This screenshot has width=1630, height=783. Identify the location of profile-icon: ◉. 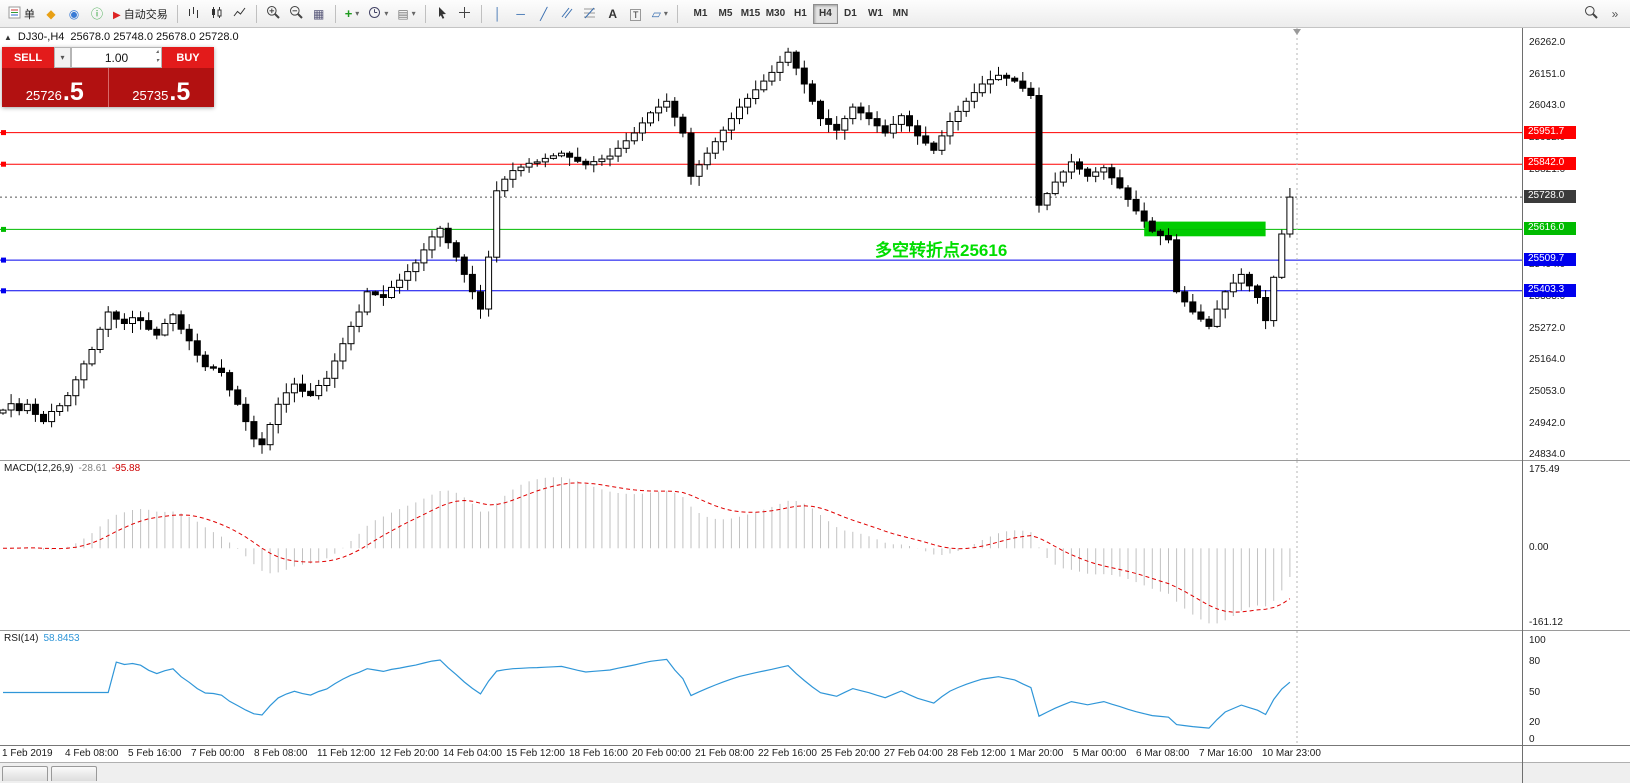
(74, 13).